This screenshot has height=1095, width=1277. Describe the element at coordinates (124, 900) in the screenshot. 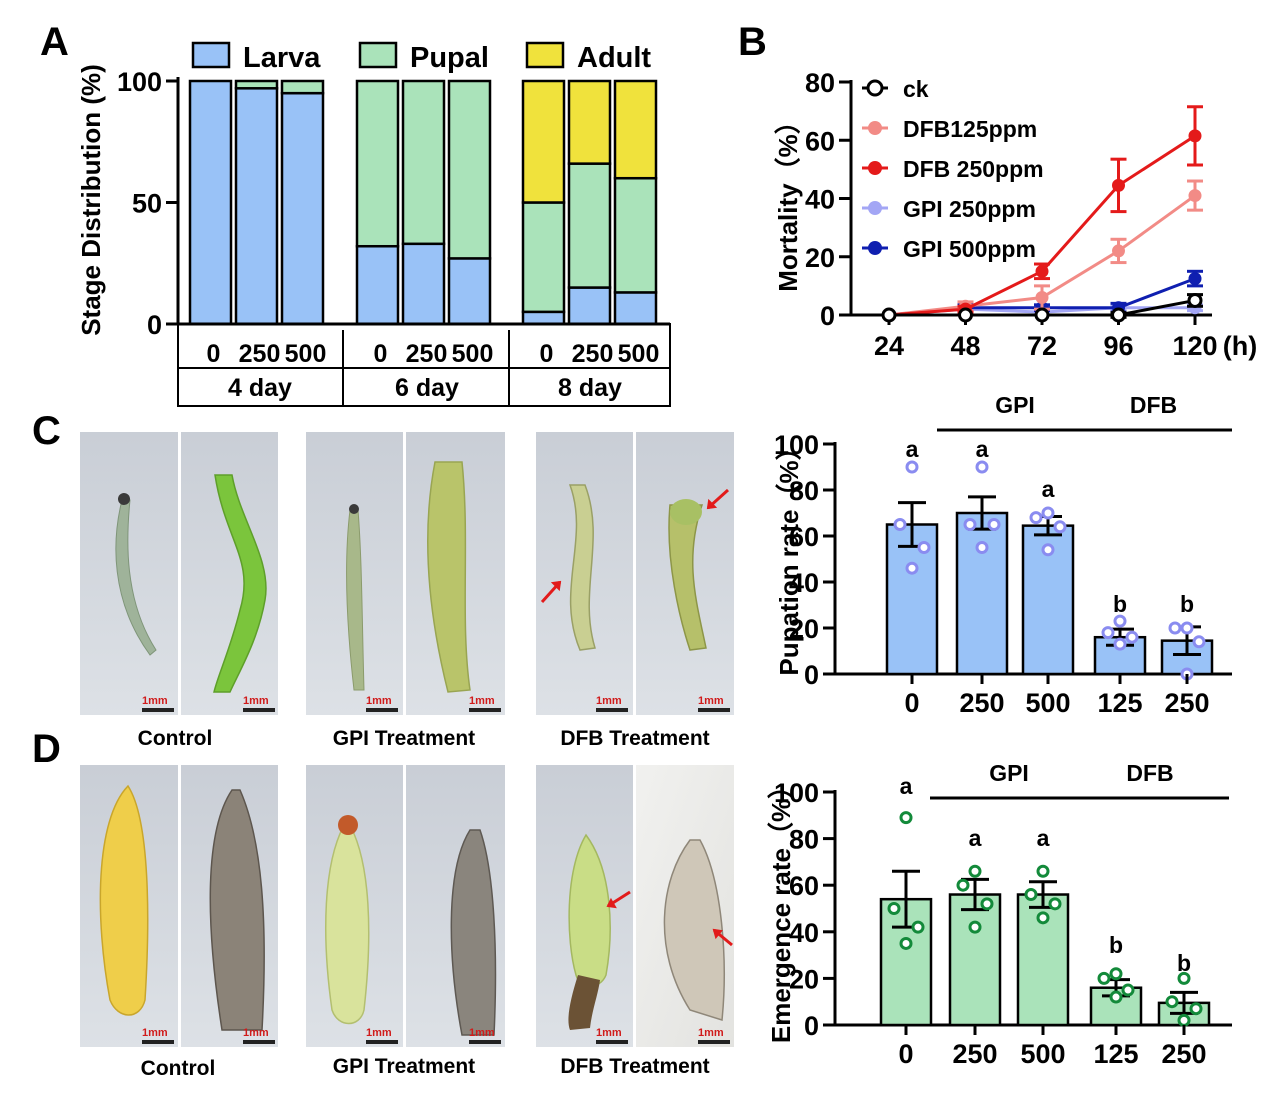

I see `pupa-control` at that location.